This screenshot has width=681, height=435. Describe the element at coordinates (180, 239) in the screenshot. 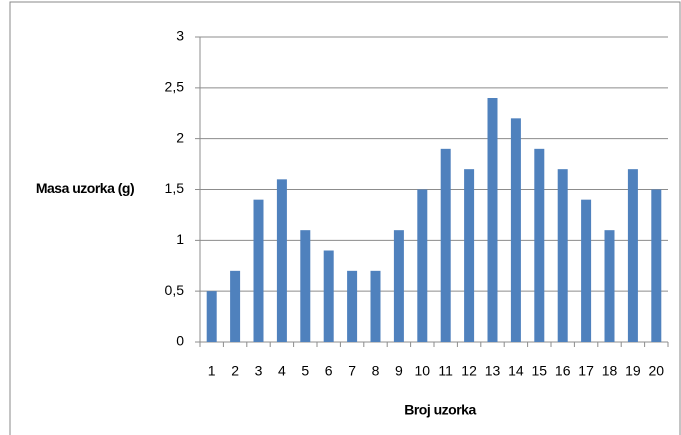

I see `y-tick-label: 1` at that location.